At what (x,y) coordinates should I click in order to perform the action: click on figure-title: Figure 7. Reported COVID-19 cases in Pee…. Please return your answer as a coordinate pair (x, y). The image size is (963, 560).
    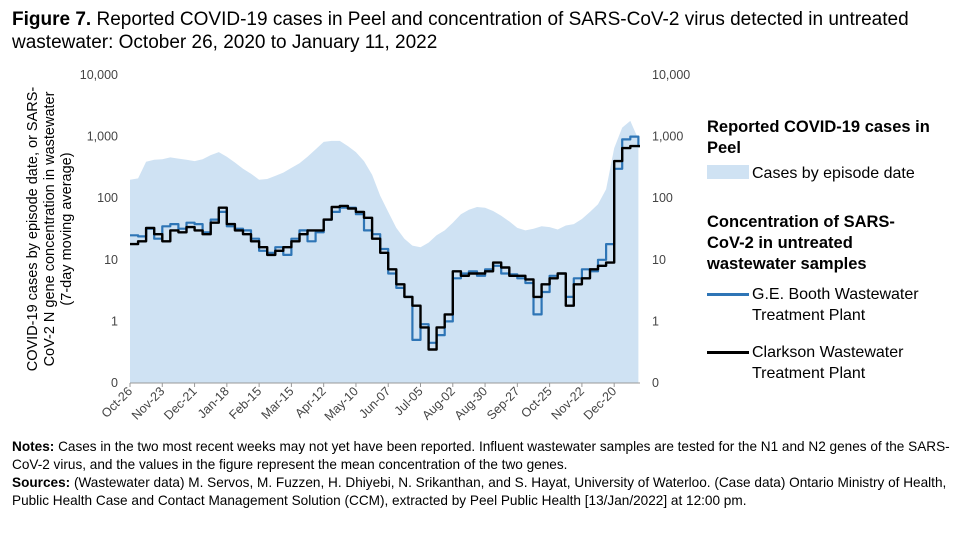
    Looking at the image, I should click on (482, 31).